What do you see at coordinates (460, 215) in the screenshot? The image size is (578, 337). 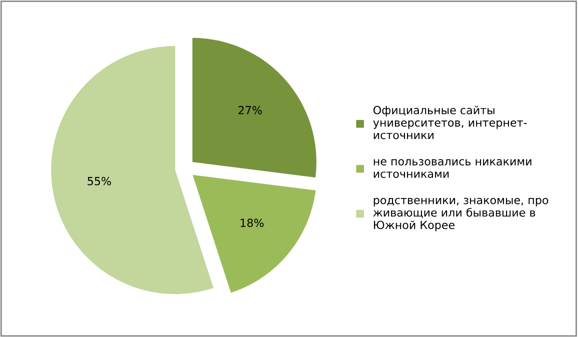 I see `legend-label: родственники, знакомые, про живающие или бывавшие в Южной Корее` at bounding box center [460, 215].